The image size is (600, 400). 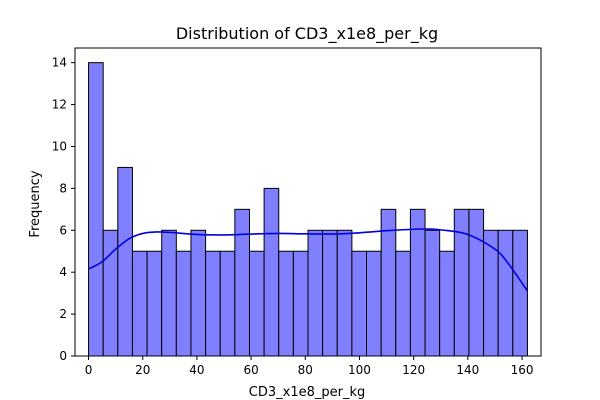 What do you see at coordinates (63, 230) in the screenshot?
I see `y-tick-label: 6` at bounding box center [63, 230].